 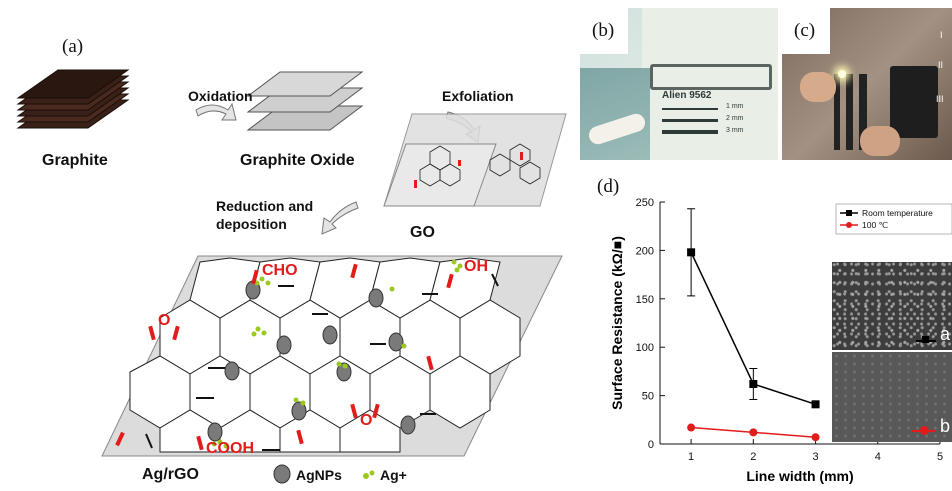 What do you see at coordinates (220, 96) in the screenshot?
I see `label-oxidation: Oxidation` at bounding box center [220, 96].